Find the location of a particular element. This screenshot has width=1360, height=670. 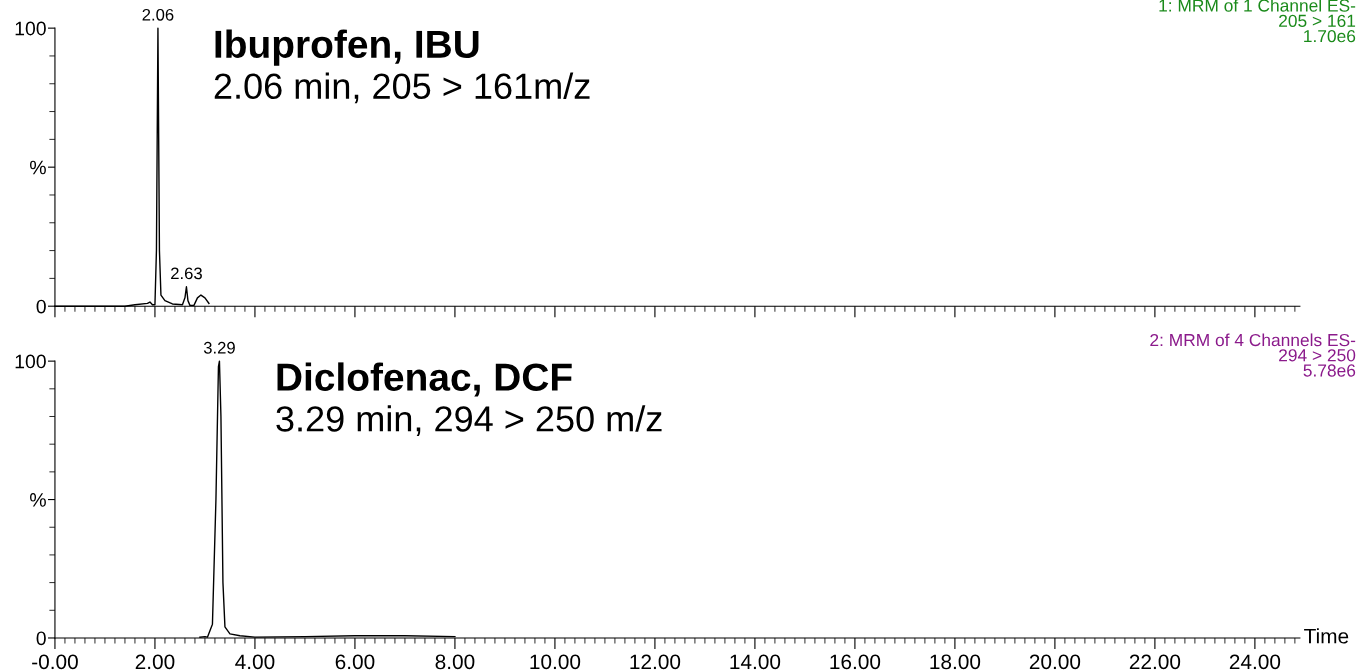

chart-title: Diclofenac, DCF is located at coordinates (424, 379).